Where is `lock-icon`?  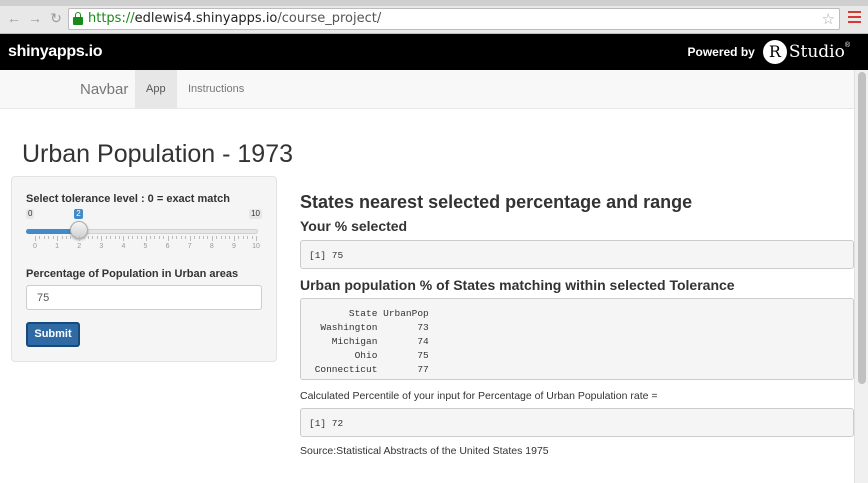
lock-icon is located at coordinates (78, 19).